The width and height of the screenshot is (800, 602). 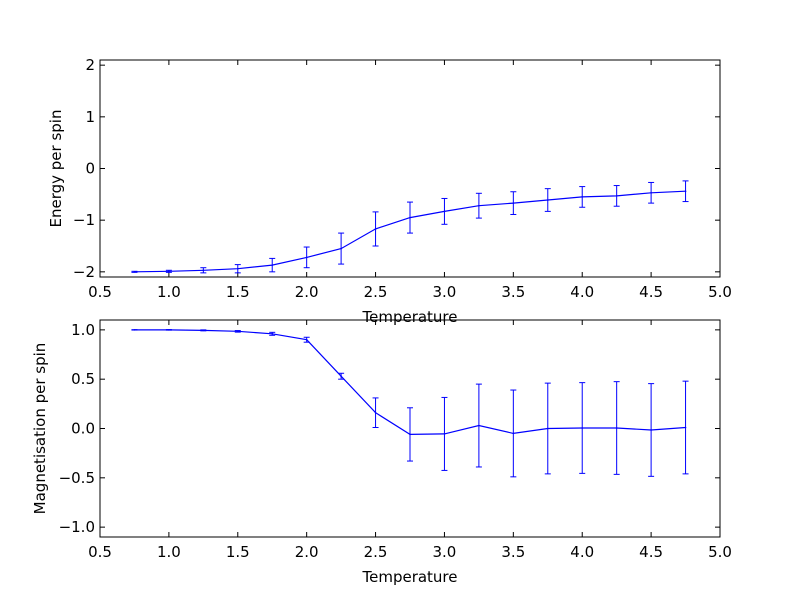 I want to click on y-tick-label: 1.0, so click(x=83, y=330).